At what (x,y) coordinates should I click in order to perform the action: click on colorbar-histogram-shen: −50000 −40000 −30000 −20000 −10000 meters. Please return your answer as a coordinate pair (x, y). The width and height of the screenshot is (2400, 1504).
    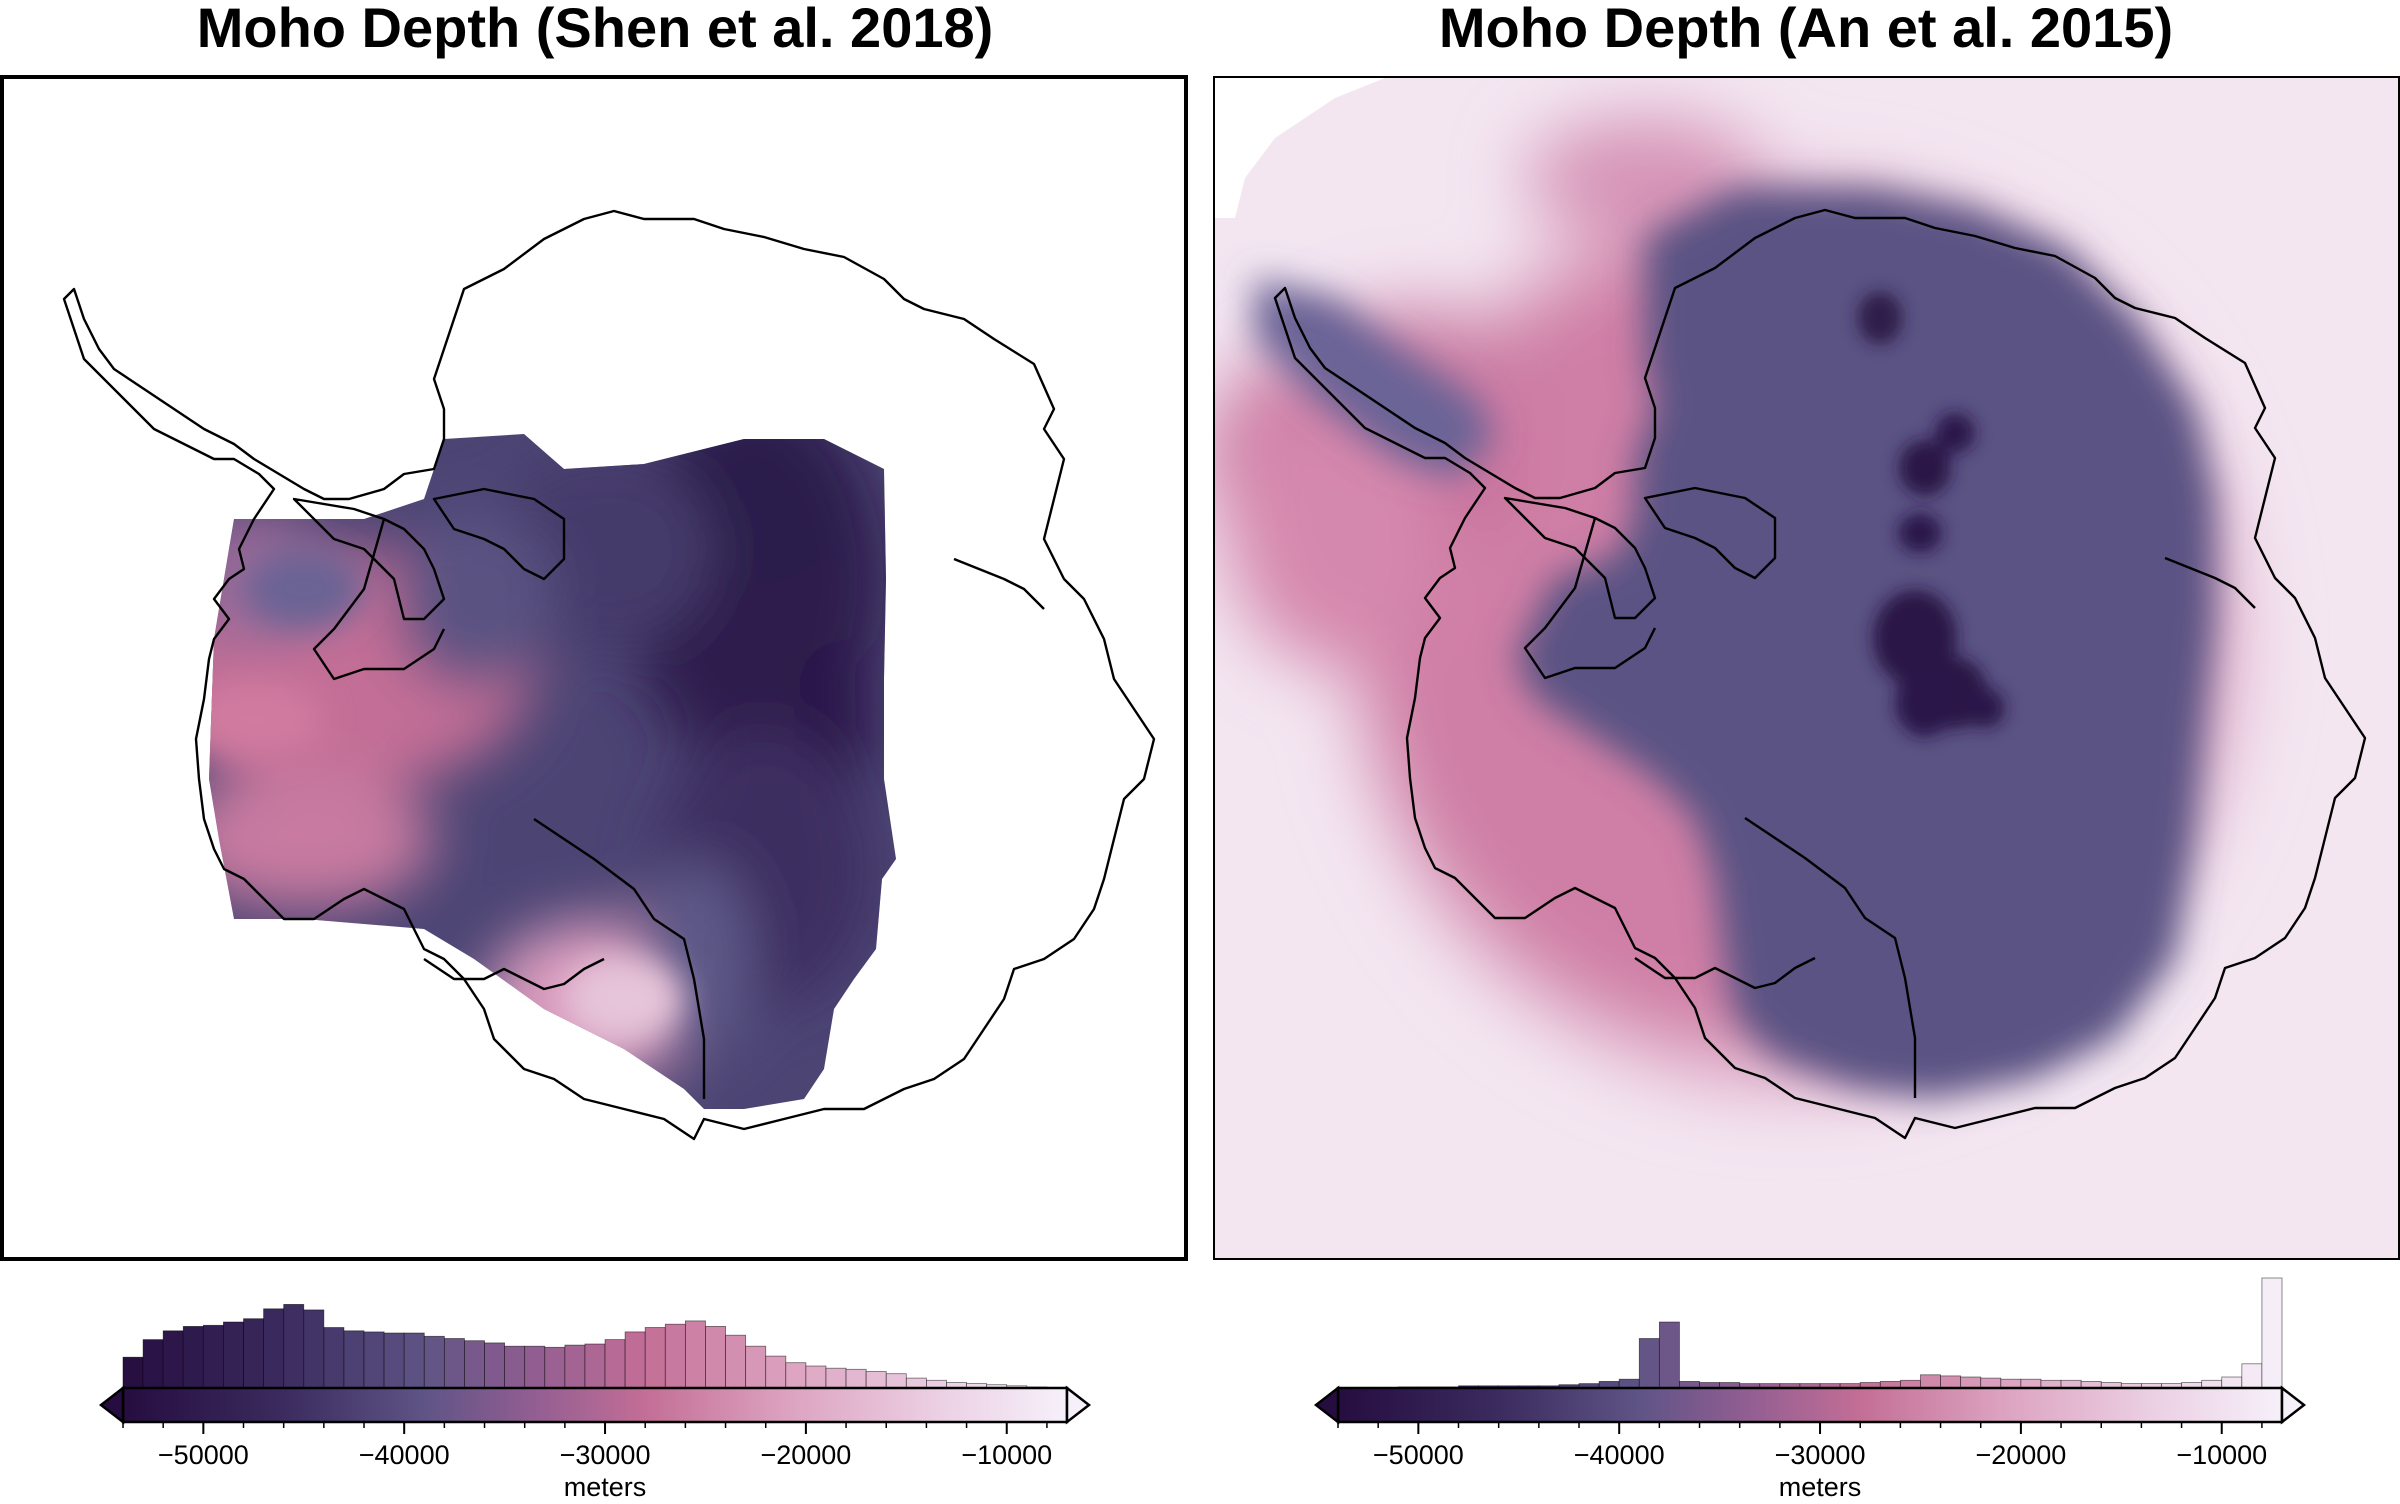
    Looking at the image, I should click on (595, 1403).